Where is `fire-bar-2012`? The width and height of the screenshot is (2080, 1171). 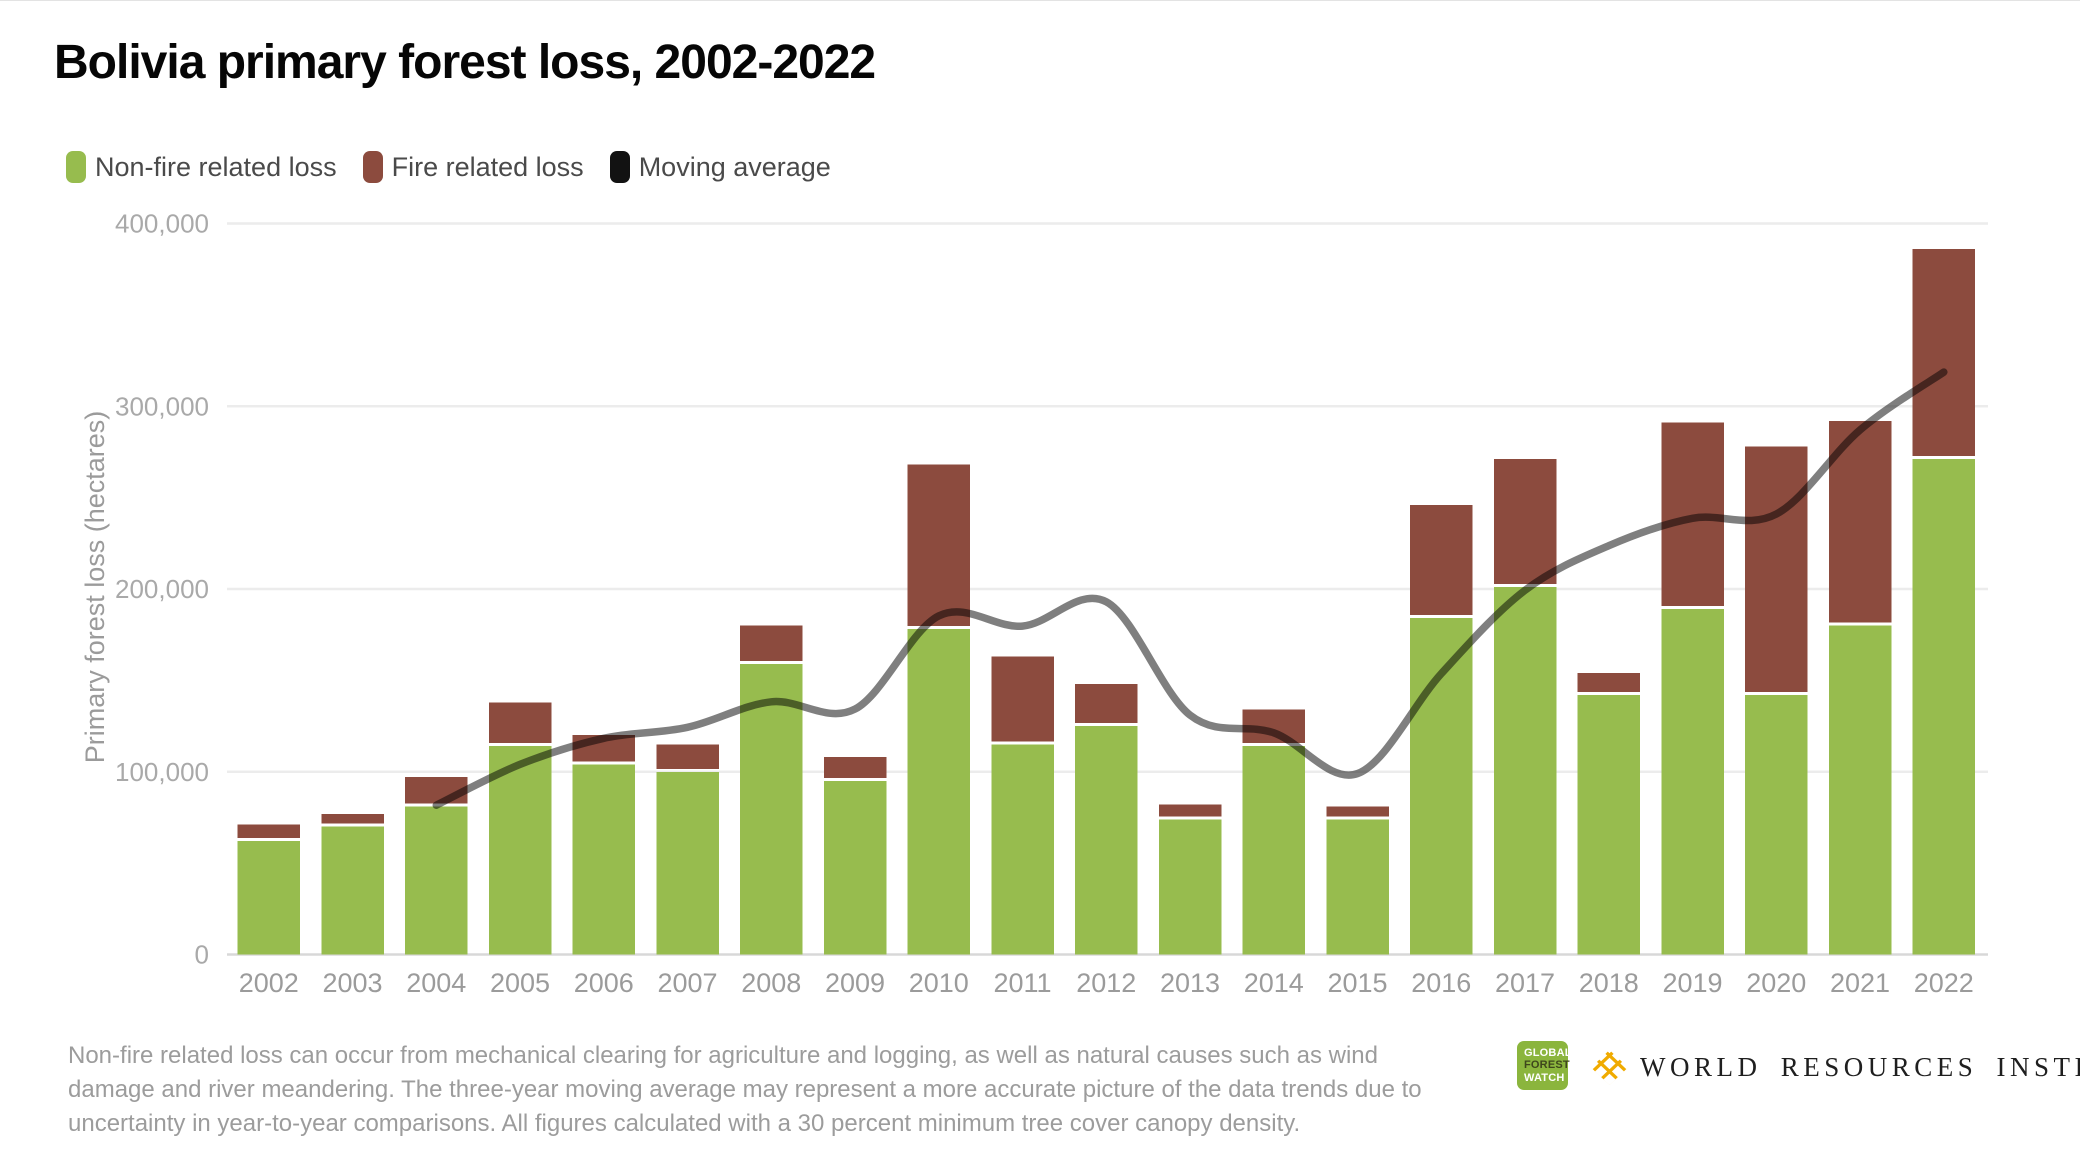
fire-bar-2012 is located at coordinates (1106, 704).